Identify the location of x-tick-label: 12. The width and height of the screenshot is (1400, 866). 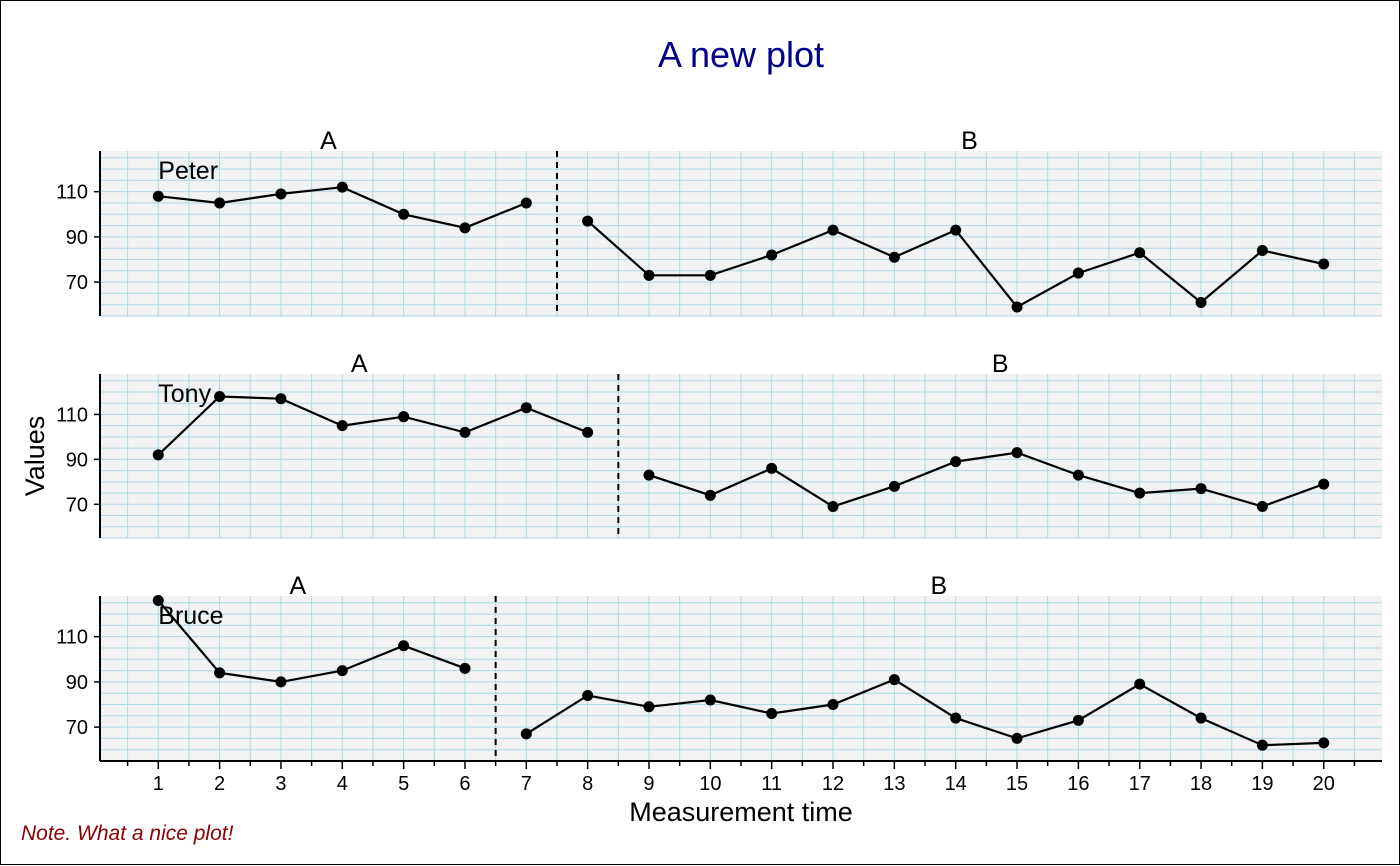
(833, 784).